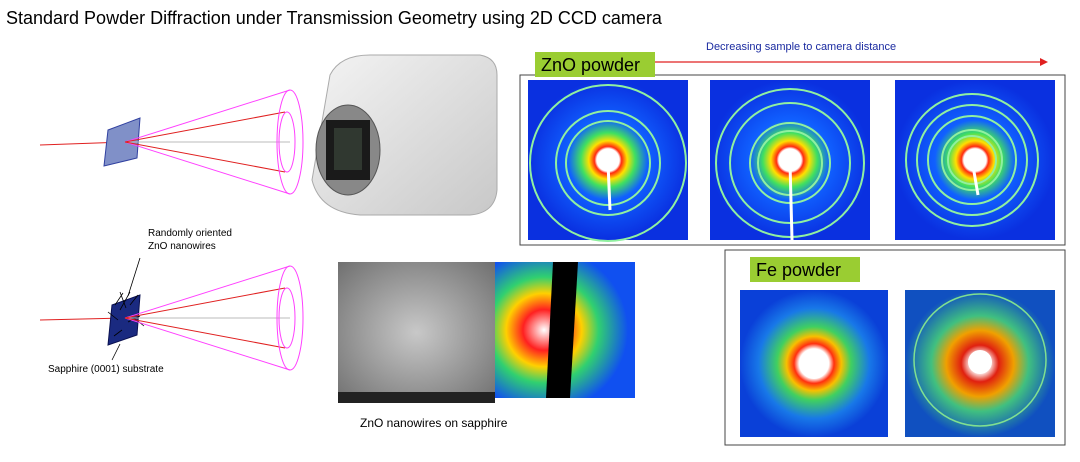 Image resolution: width=1080 pixels, height=462 pixels. I want to click on arrow-label: Decreasing sample to camera distance, so click(801, 47).